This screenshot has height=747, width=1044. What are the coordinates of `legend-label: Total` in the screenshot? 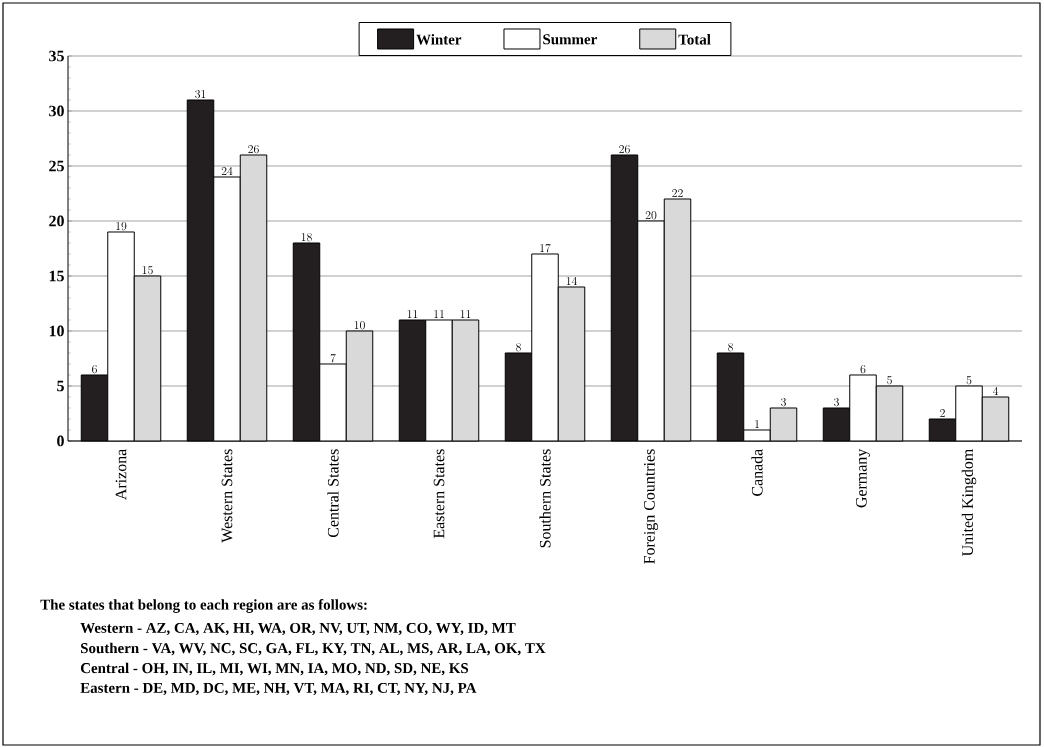 It's located at (694, 39).